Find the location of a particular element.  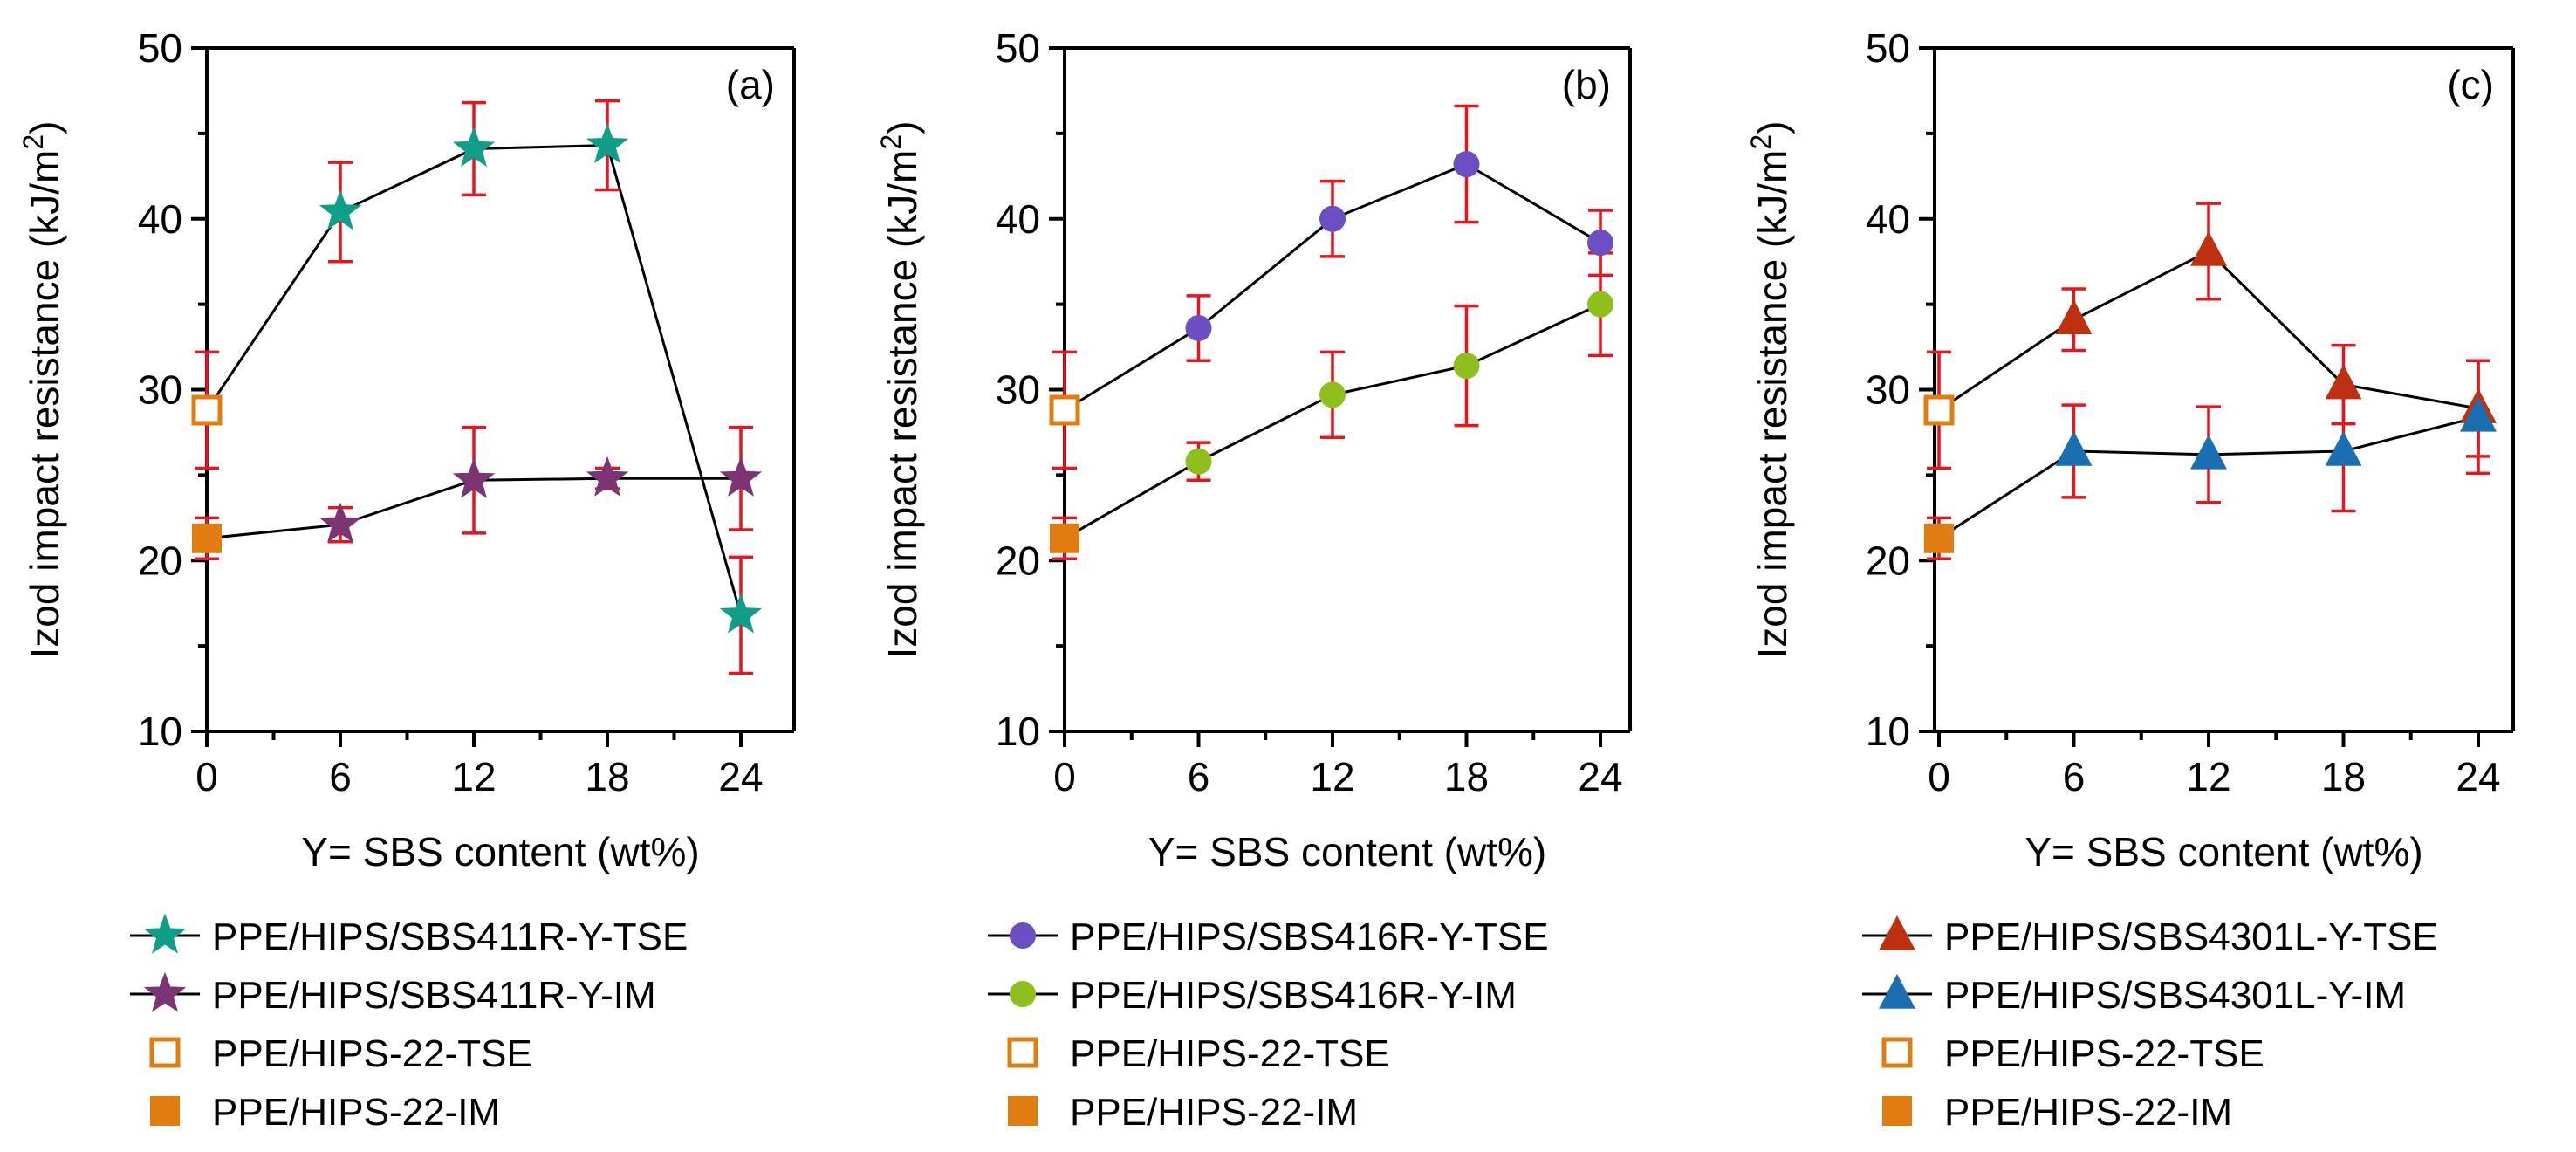

legend-label: PPE/HIPS/SBS4301L-Y-TSE is located at coordinates (2191, 936).